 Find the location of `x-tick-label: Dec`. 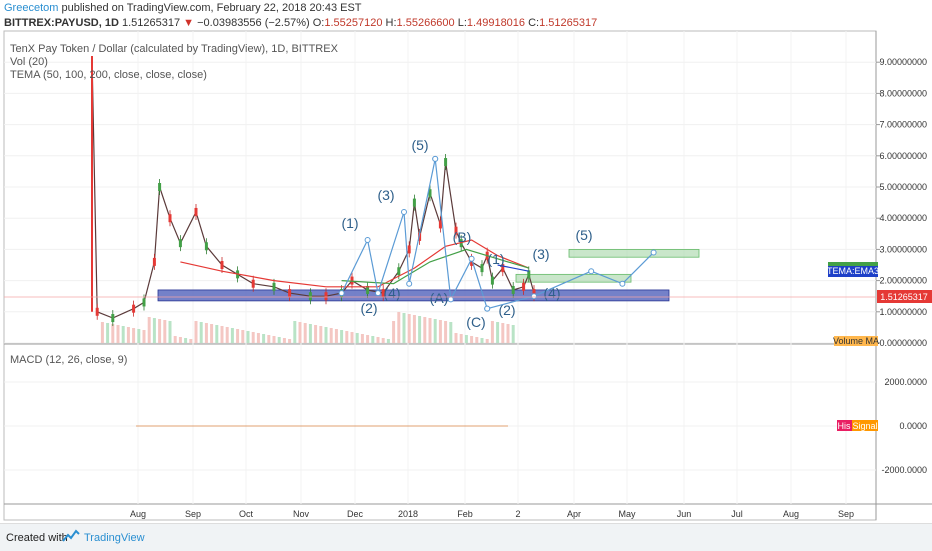

x-tick-label: Dec is located at coordinates (355, 514).